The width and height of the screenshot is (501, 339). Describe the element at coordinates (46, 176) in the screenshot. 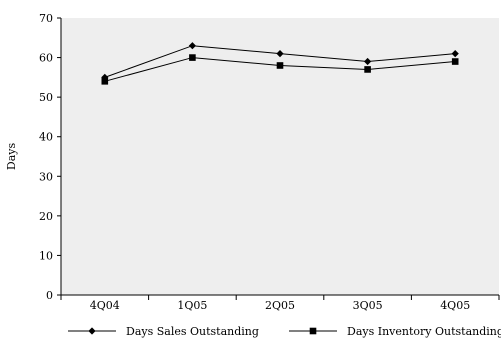

I see `y-tick-label: 30` at that location.